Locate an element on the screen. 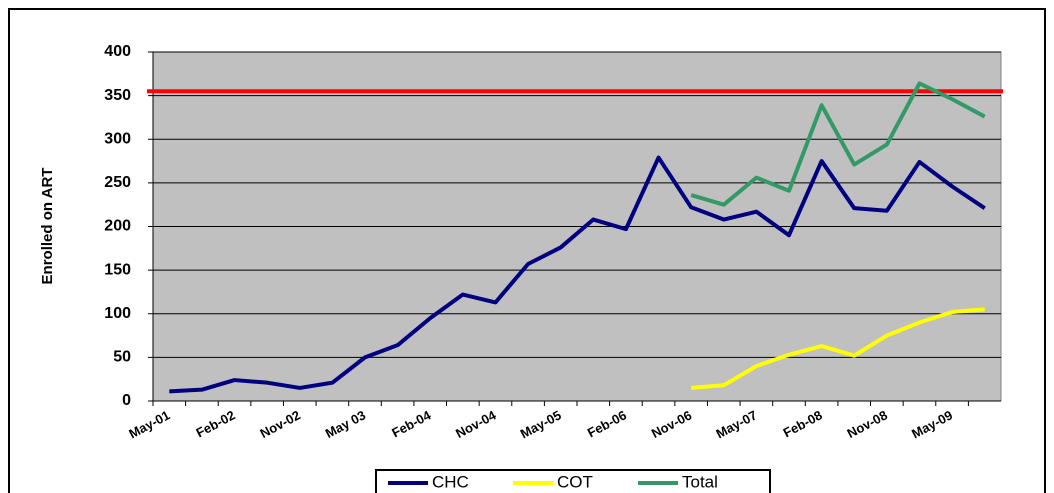 This screenshot has width=1054, height=493. y-tick-label: 0 is located at coordinates (126, 400).